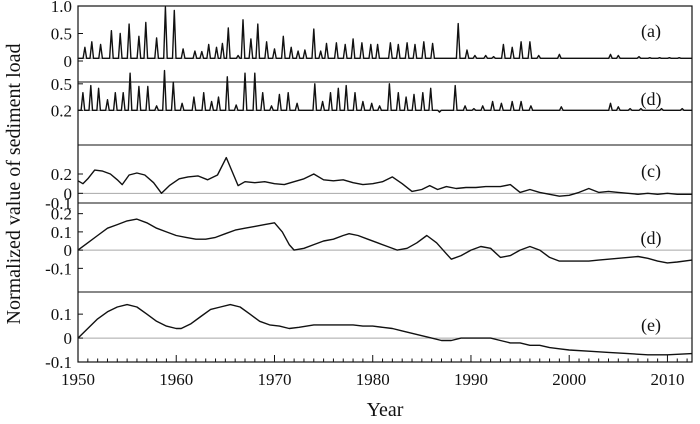 The width and height of the screenshot is (700, 424). I want to click on panel-label: (e), so click(651, 325).